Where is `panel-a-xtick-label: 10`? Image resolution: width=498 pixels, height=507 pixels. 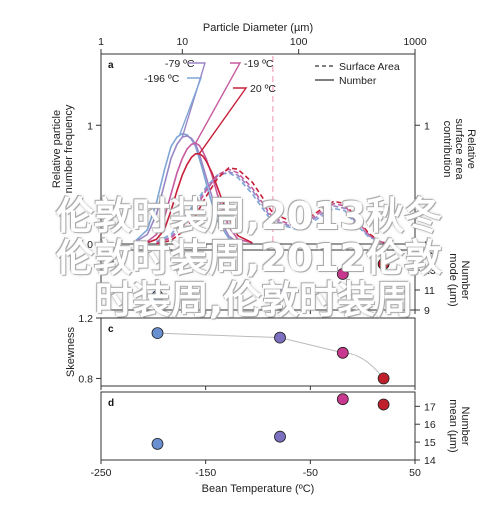 panel-a-xtick-label: 10 is located at coordinates (182, 42).